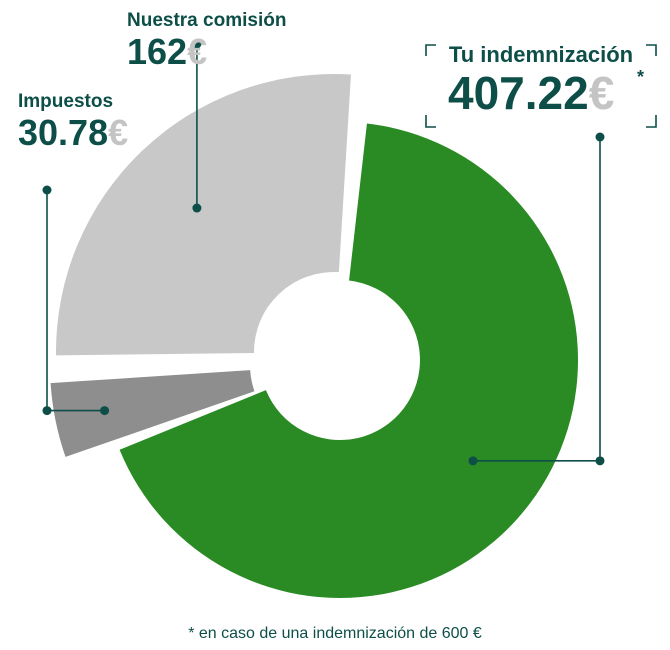 The image size is (670, 650). Describe the element at coordinates (518, 93) in the screenshot. I see `slice-amount-compensation: 407.22` at that location.